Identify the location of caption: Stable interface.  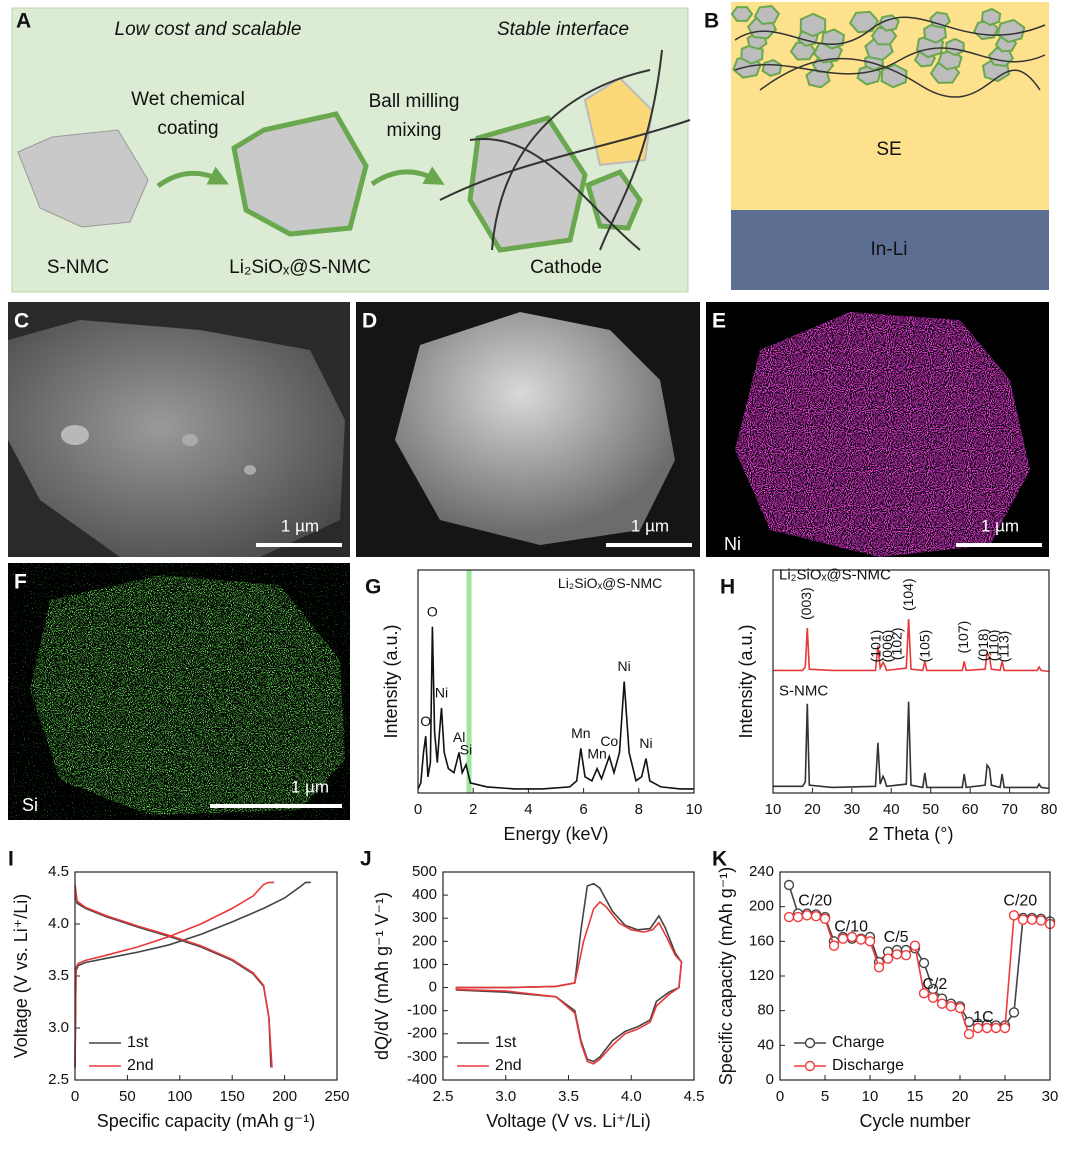
(563, 29).